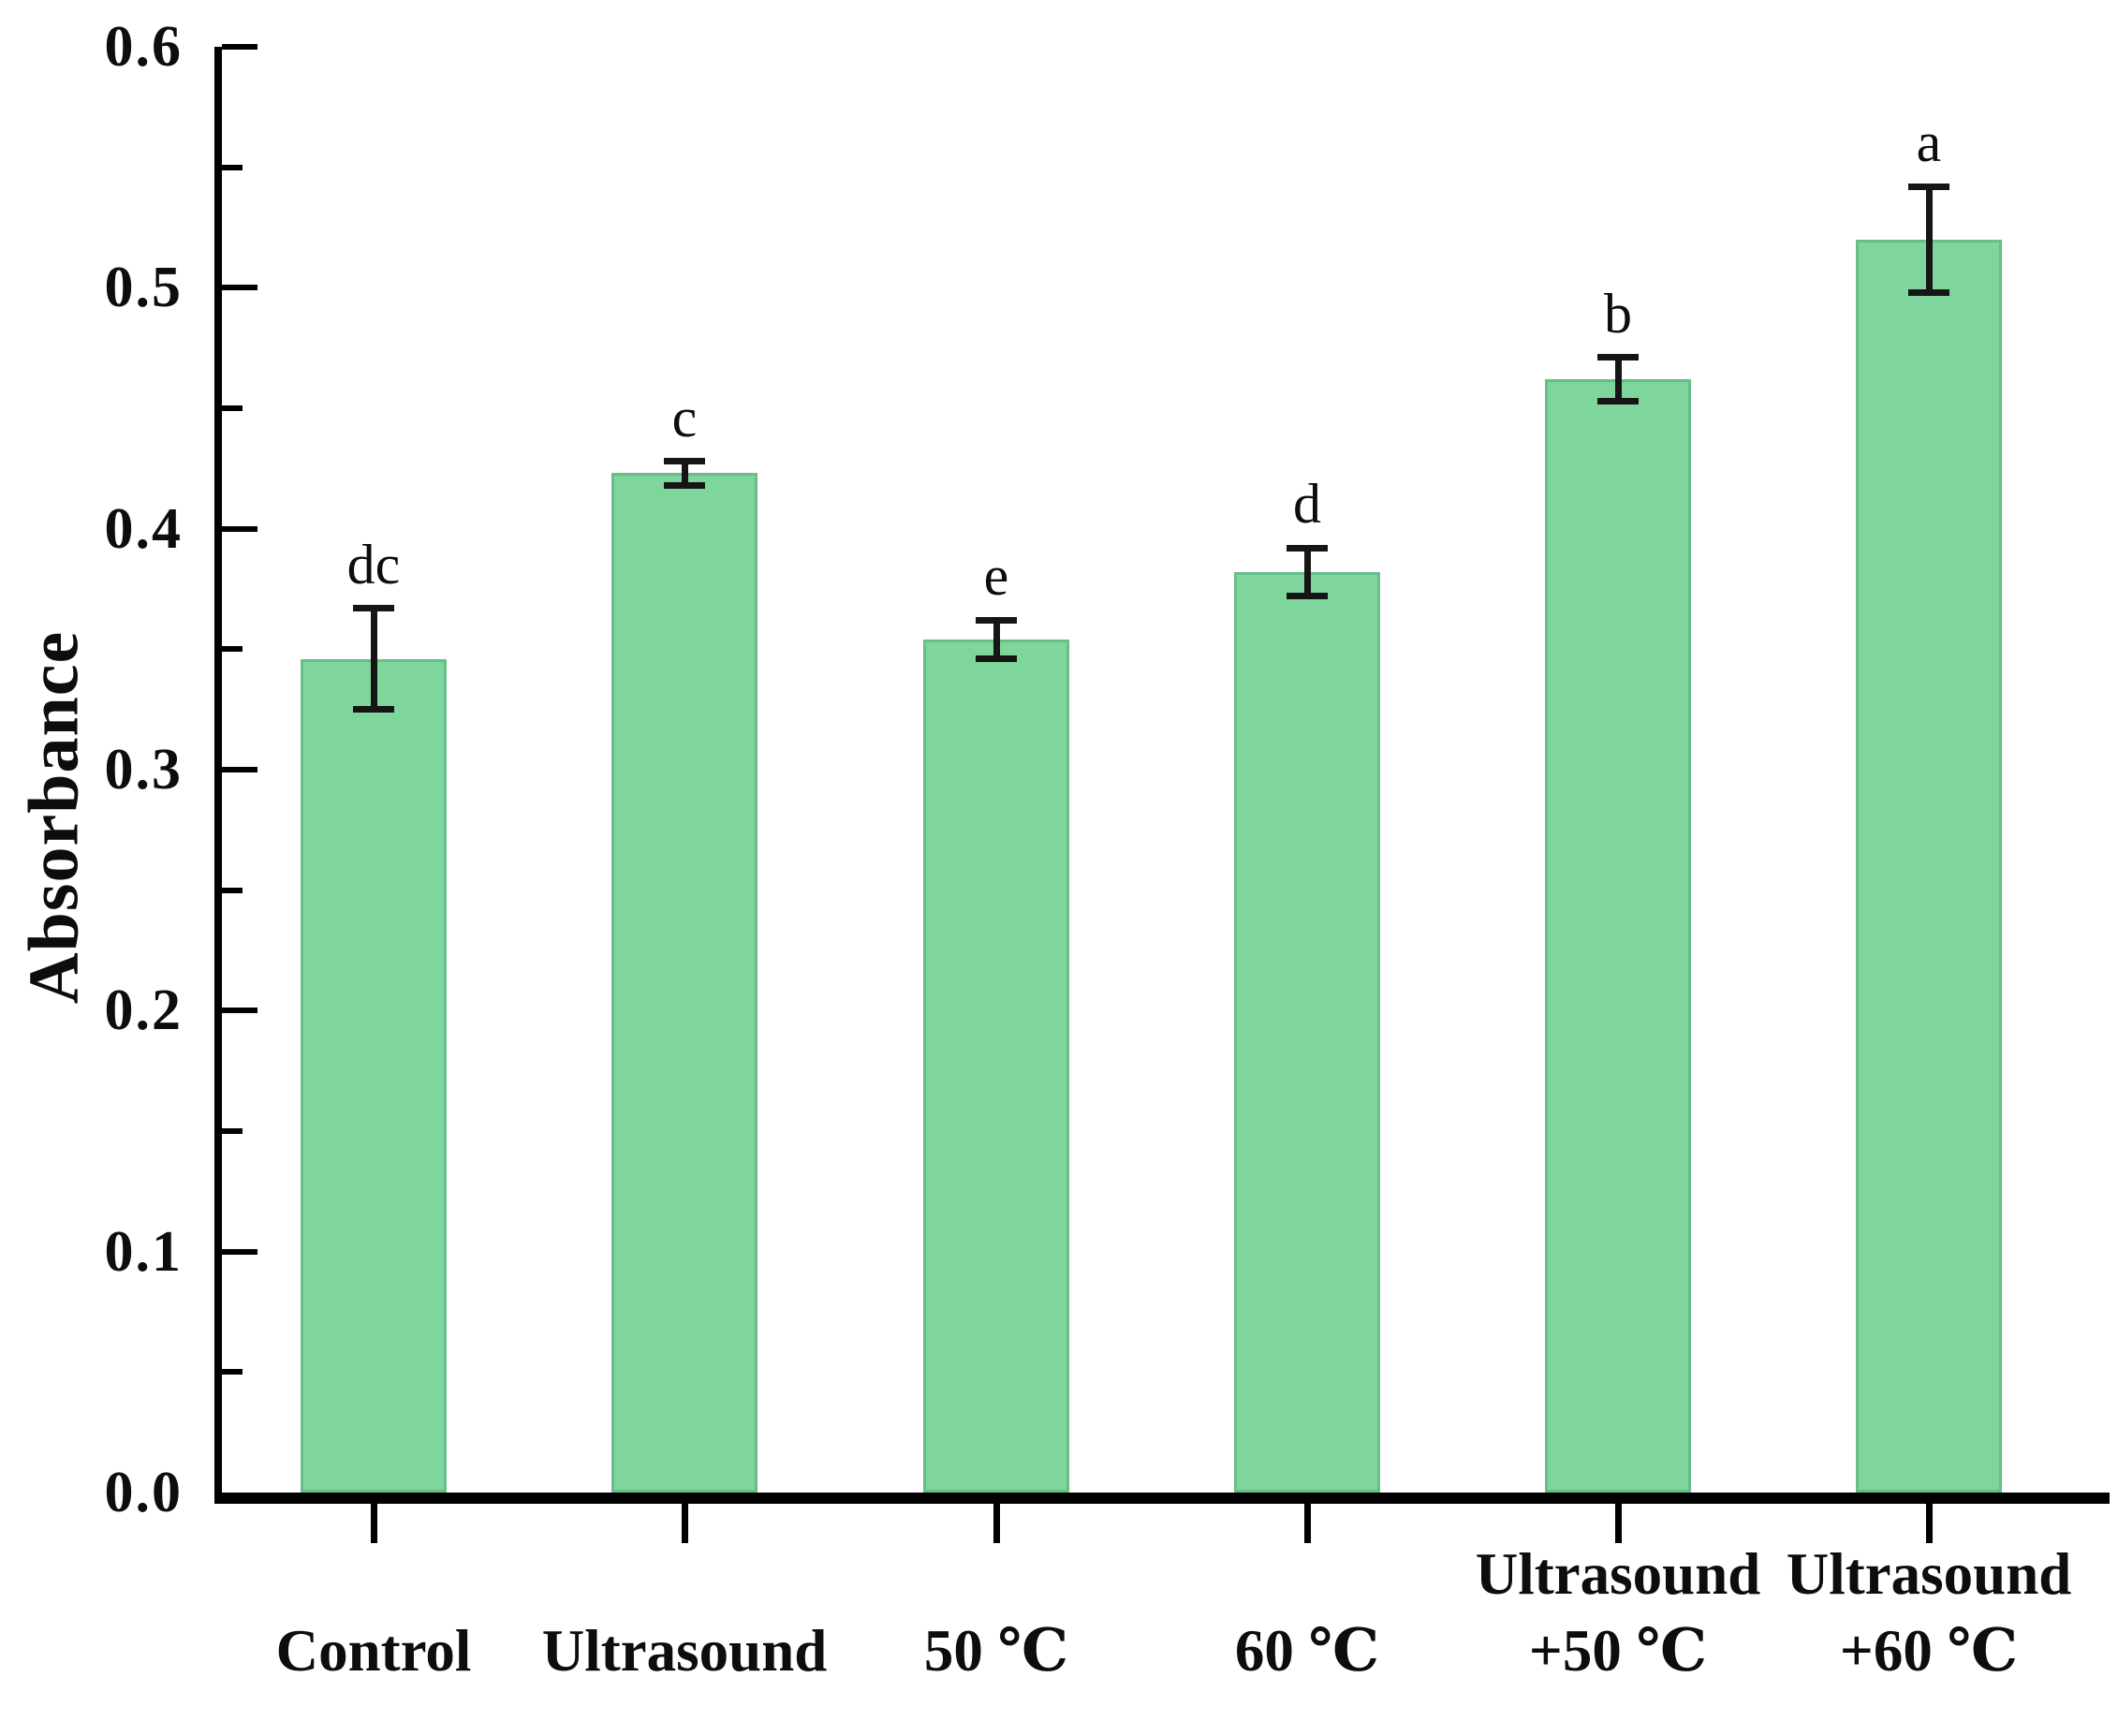 The width and height of the screenshot is (2118, 1736). I want to click on x-tick-label-line: 60 ℃, so click(1307, 1651).